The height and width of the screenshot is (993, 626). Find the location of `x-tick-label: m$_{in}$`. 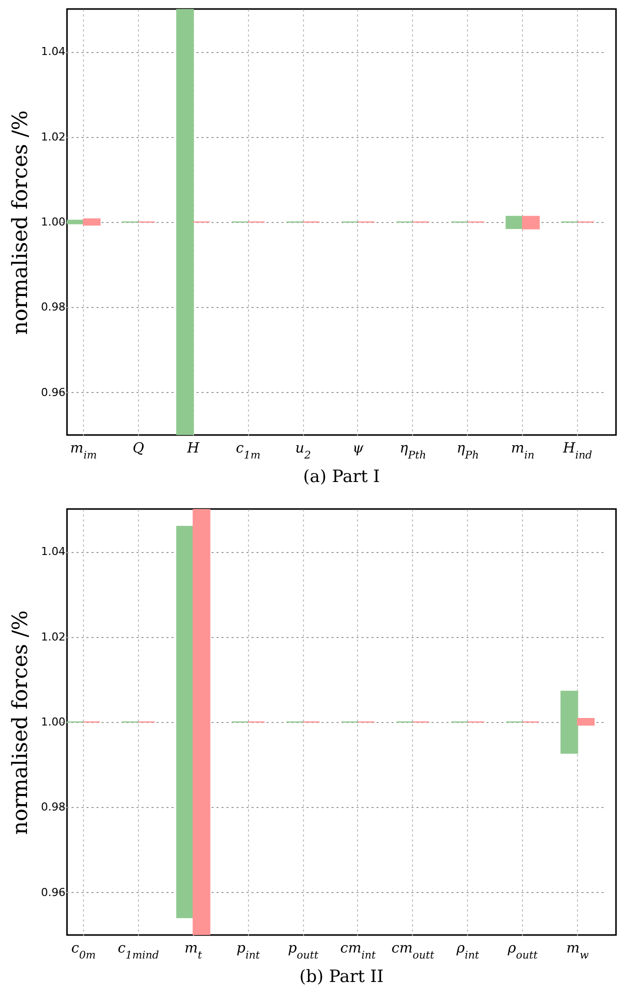

x-tick-label: m$_{in}$ is located at coordinates (522, 451).